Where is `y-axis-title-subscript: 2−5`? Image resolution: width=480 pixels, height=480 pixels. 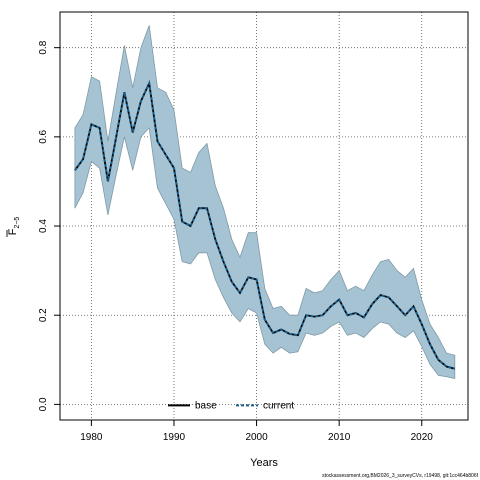 y-axis-title-subscript: 2−5 is located at coordinates (17, 223).